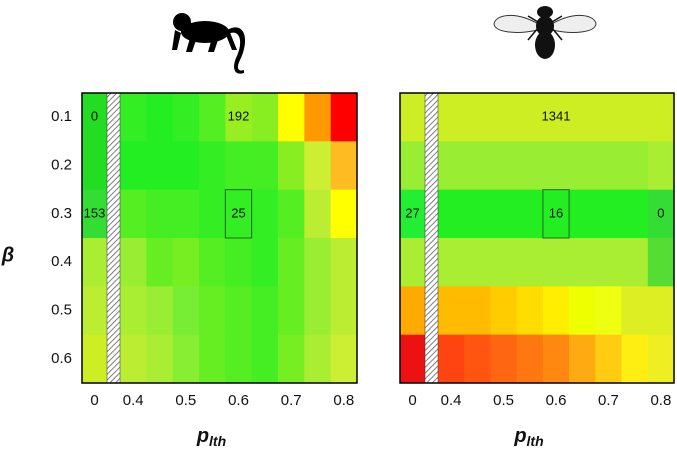 The height and width of the screenshot is (454, 677). I want to click on y-axis-label: β, so click(7, 255).